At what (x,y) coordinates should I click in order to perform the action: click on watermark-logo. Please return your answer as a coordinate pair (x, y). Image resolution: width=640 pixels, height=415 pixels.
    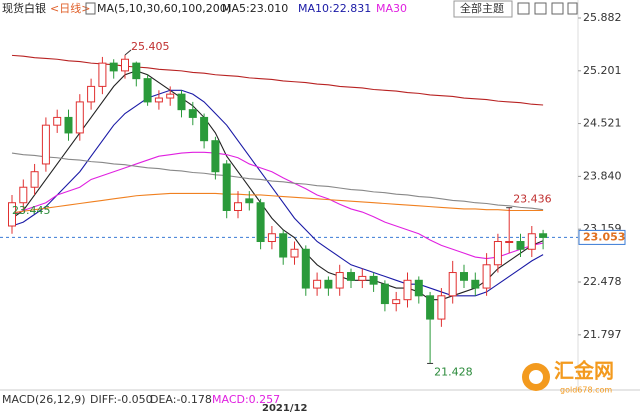
    Looking at the image, I should click on (536, 377).